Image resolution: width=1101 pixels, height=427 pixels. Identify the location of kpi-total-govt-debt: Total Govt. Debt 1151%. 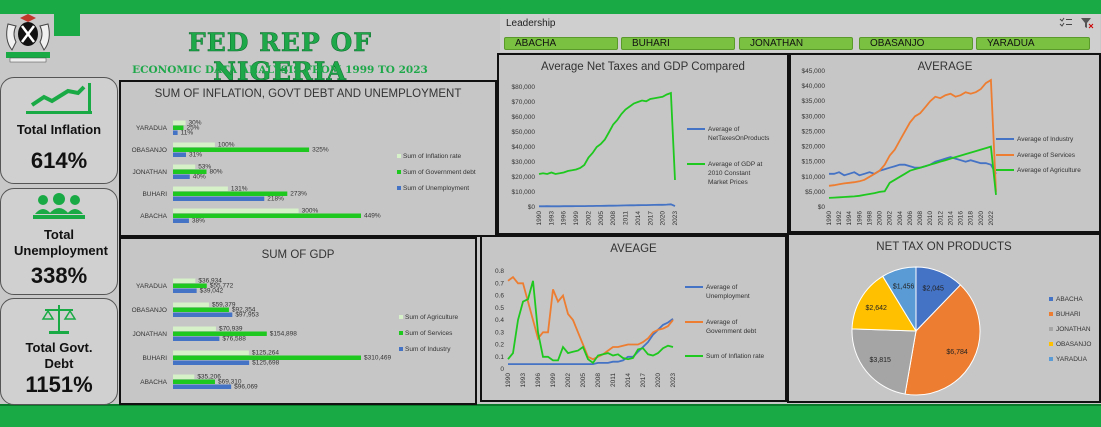
(59, 351).